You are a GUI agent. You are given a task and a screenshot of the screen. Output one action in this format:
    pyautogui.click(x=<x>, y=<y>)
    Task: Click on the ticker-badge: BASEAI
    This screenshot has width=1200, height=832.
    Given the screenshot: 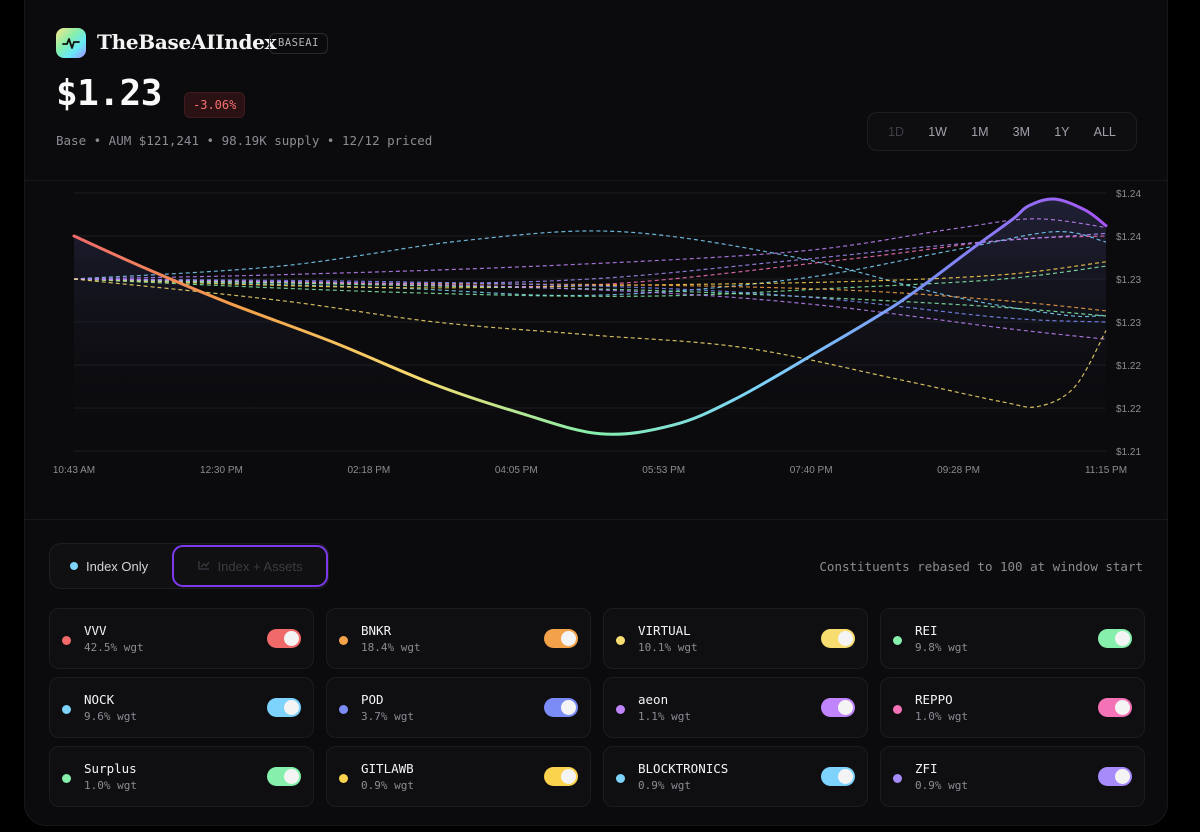 What is the action you would take?
    pyautogui.click(x=298, y=43)
    